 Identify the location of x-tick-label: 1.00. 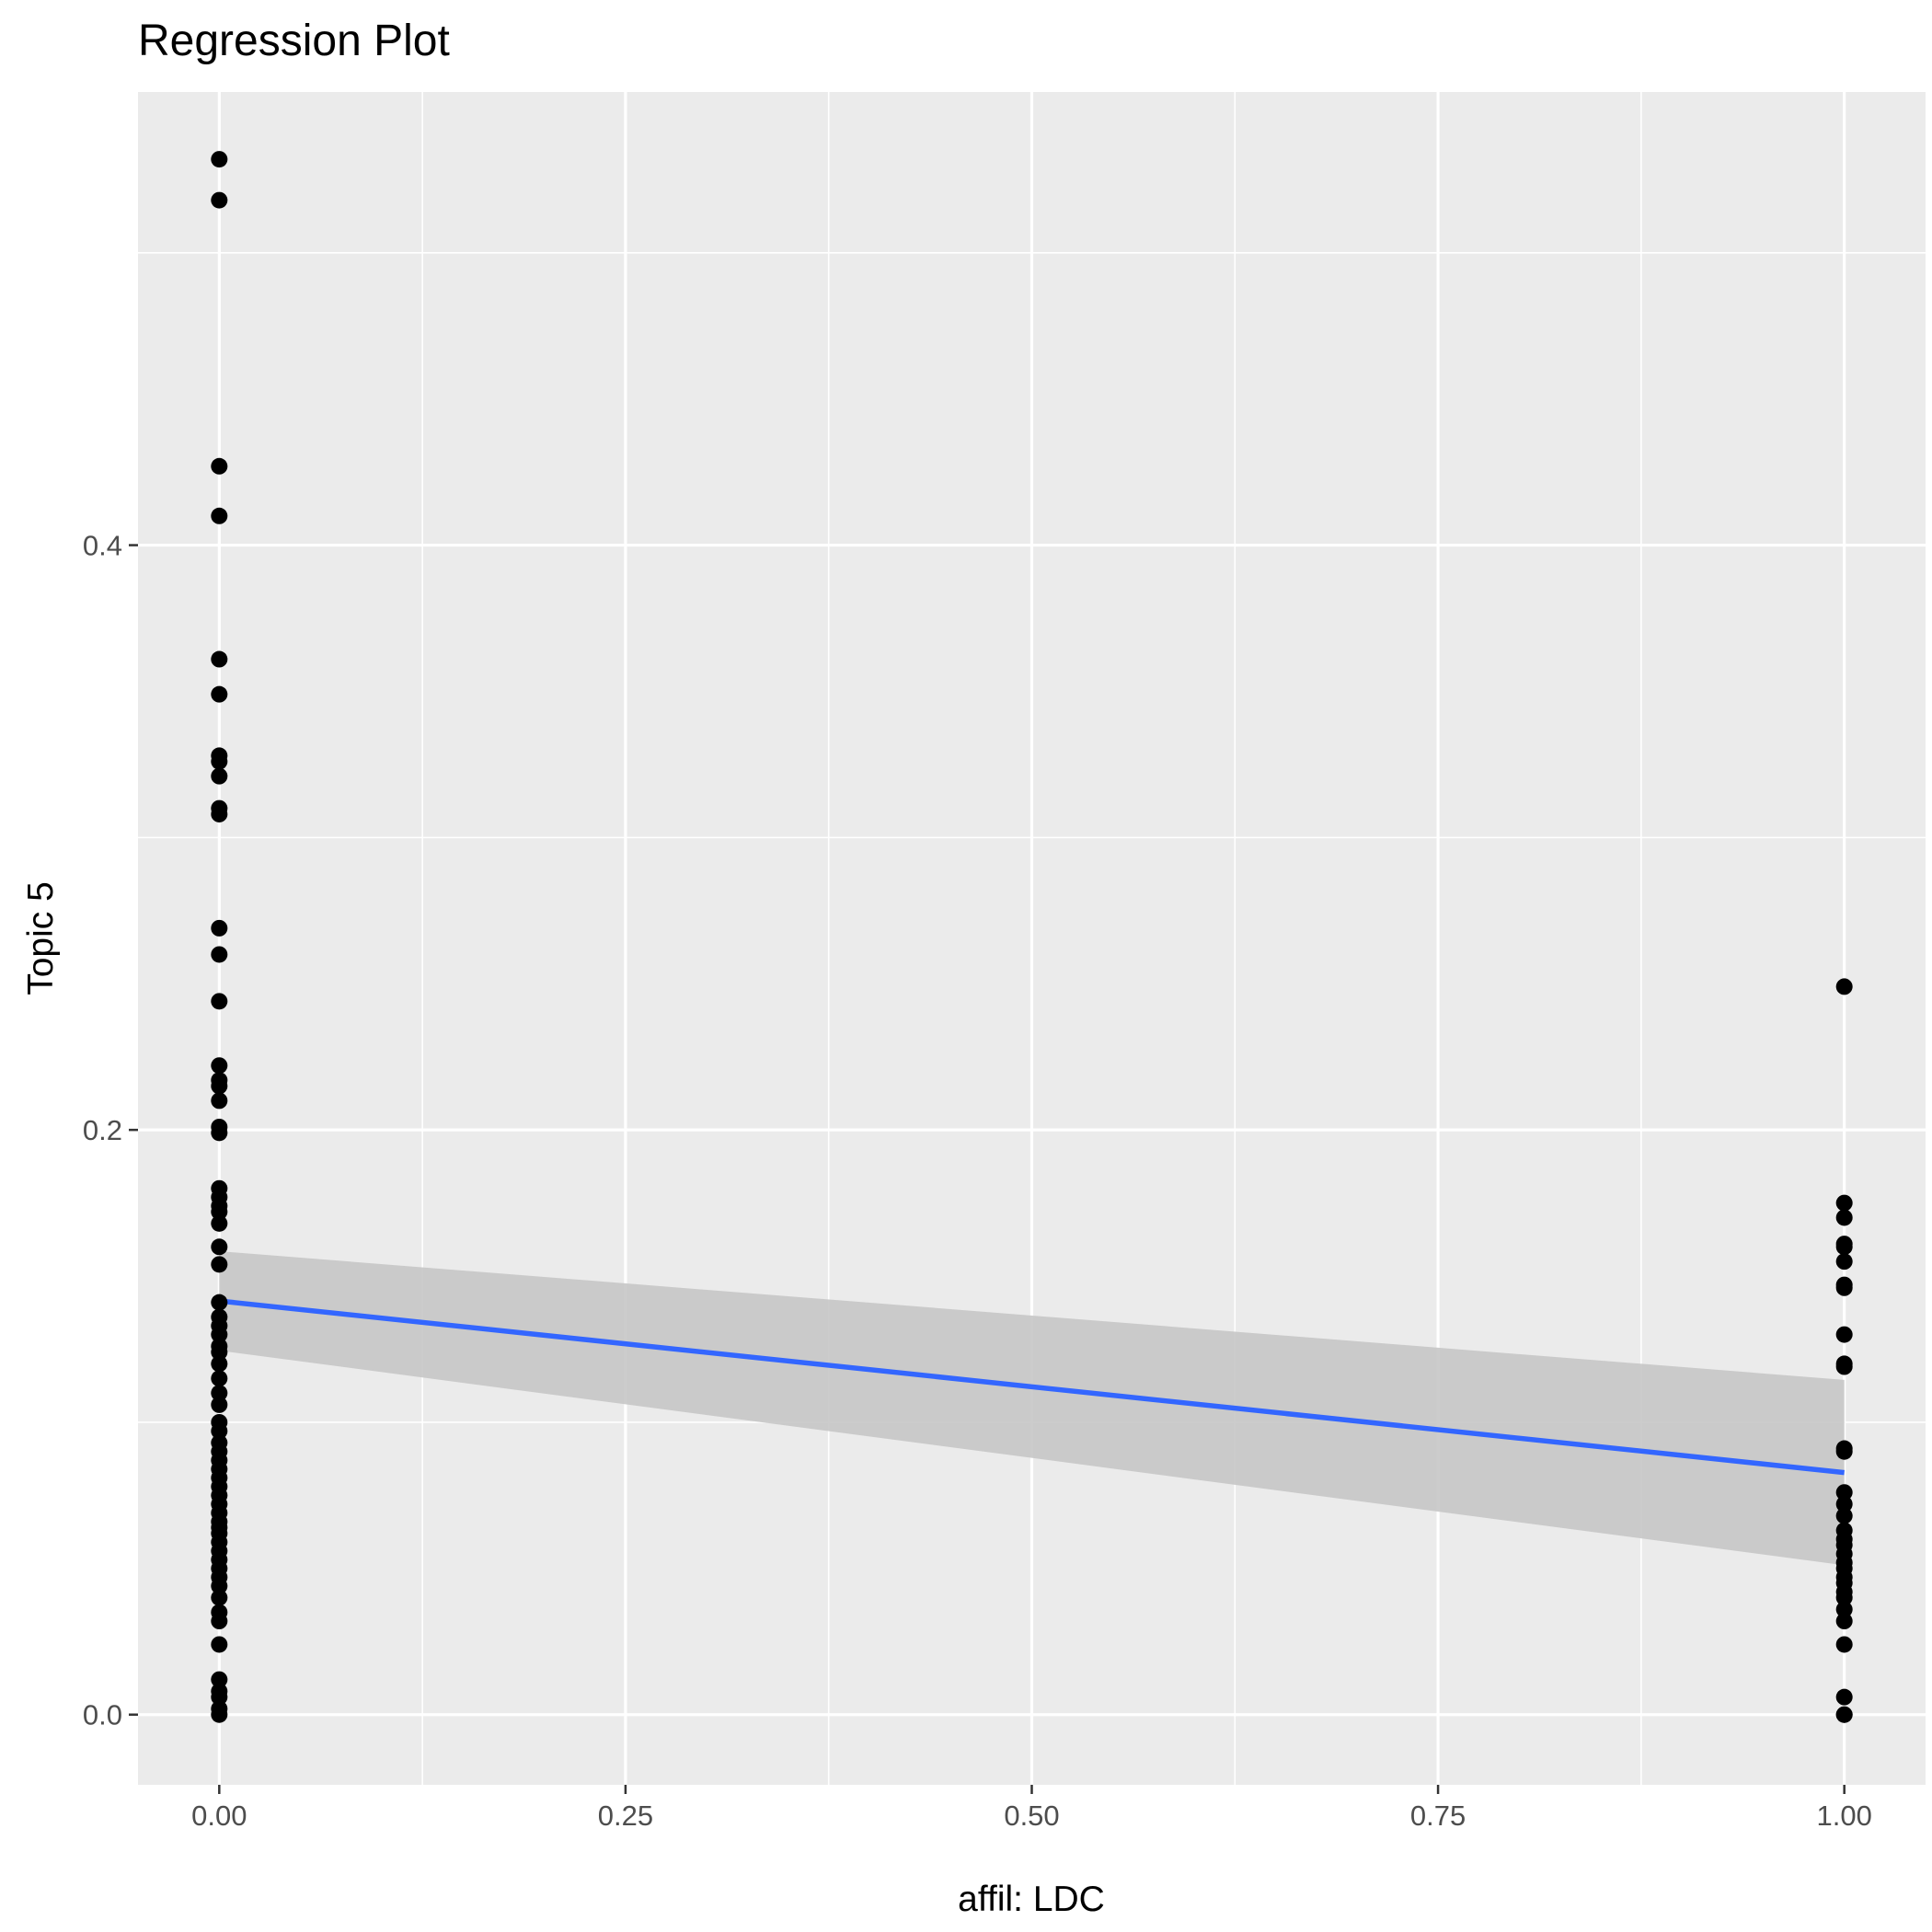
(1844, 1816).